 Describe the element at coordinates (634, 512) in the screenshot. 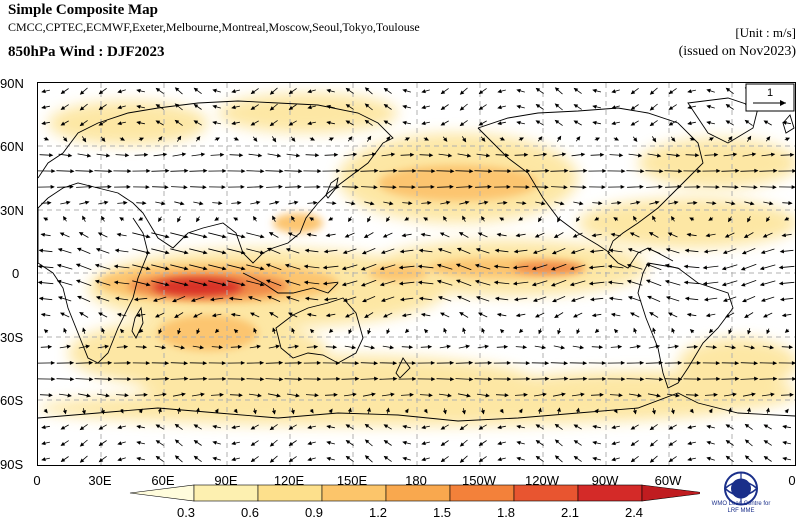

I see `colorbar-tick-2-4: 2.4` at that location.